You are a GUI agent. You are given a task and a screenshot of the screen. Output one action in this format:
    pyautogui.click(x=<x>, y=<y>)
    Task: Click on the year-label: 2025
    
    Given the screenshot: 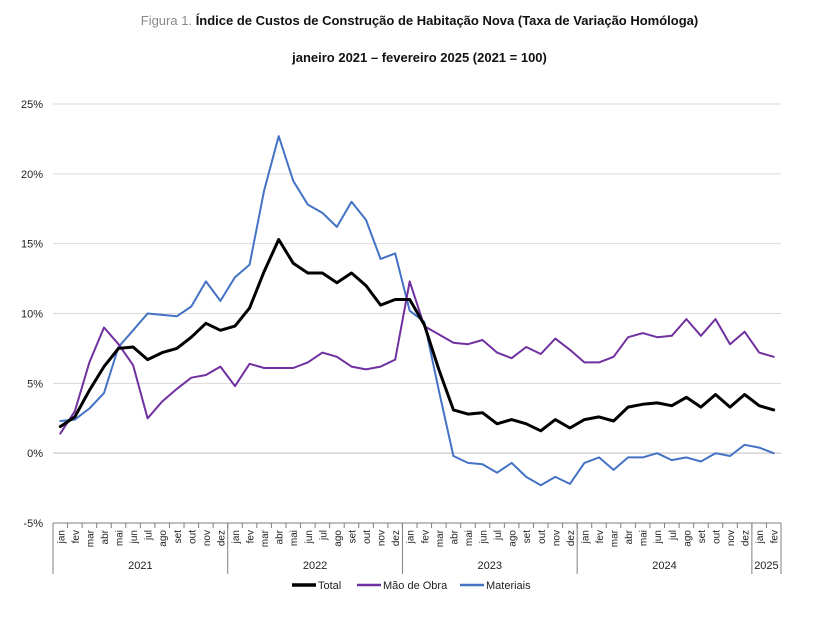 What is the action you would take?
    pyautogui.click(x=766, y=566)
    